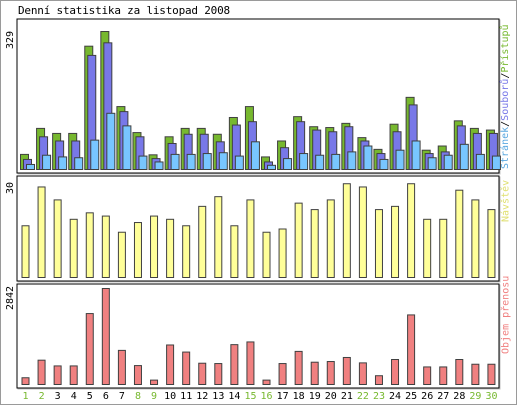 Image resolution: width=517 pixels, height=405 pixels. What do you see at coordinates (411, 396) in the screenshot?
I see `x-tick-label-25: 25` at bounding box center [411, 396].